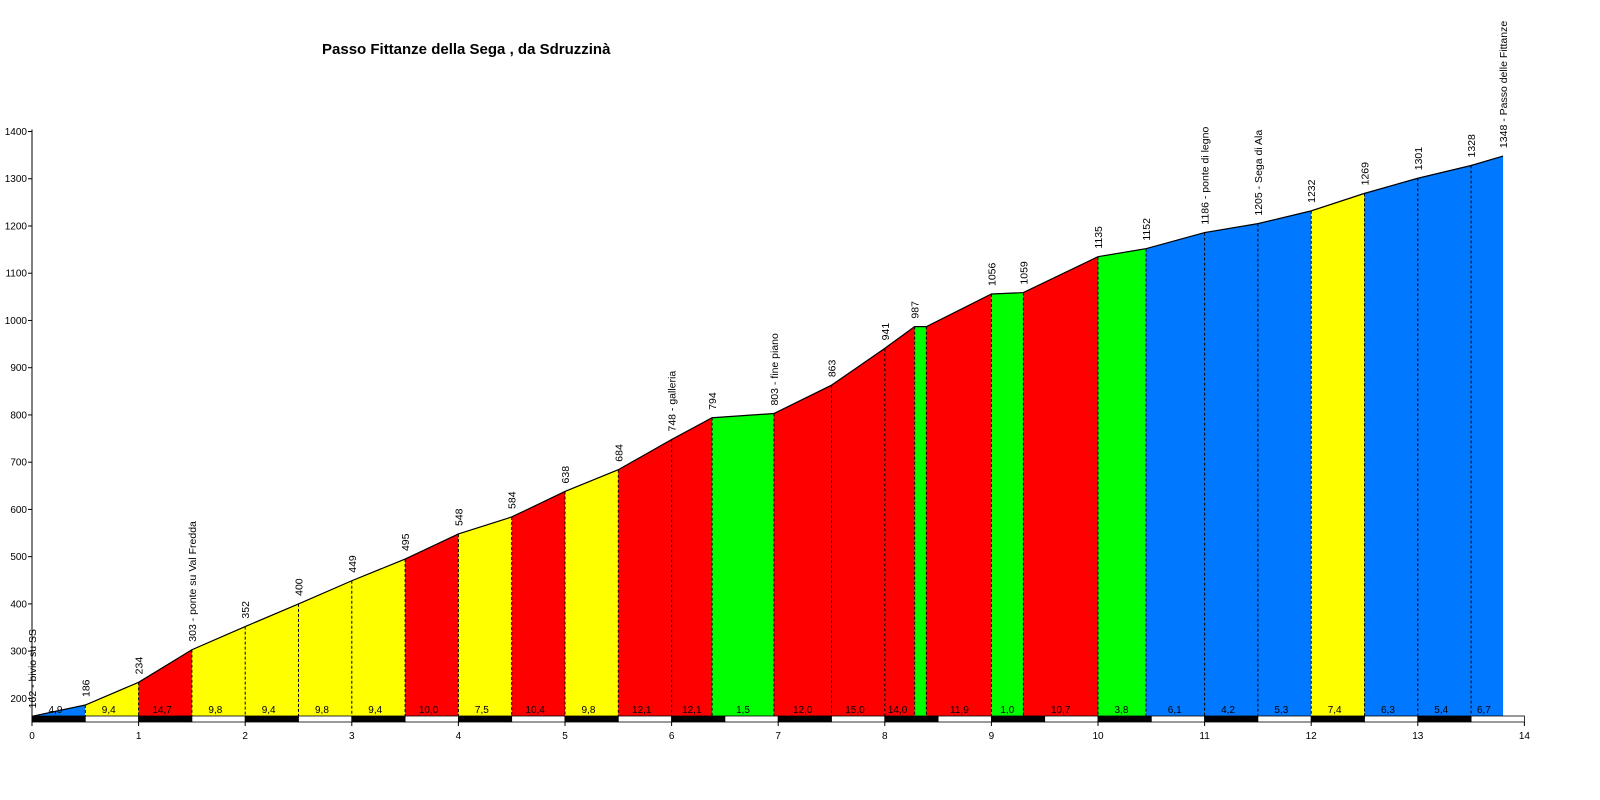  Describe the element at coordinates (1204, 736) in the screenshot. I see `x-tick-label: 11` at that location.